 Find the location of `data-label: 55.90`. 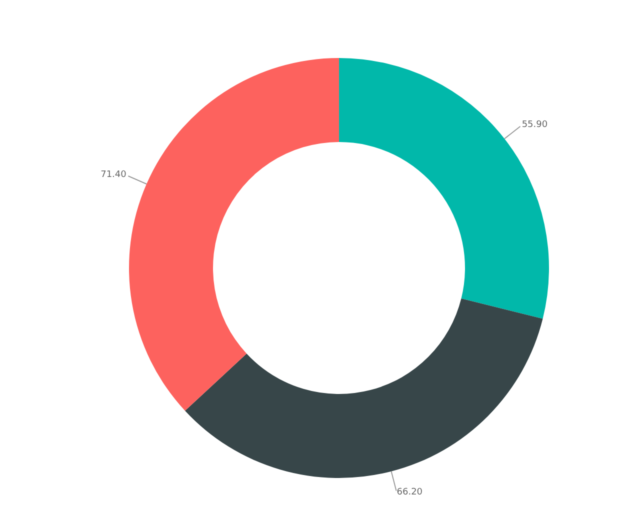

data-label: 55.90 is located at coordinates (535, 125).